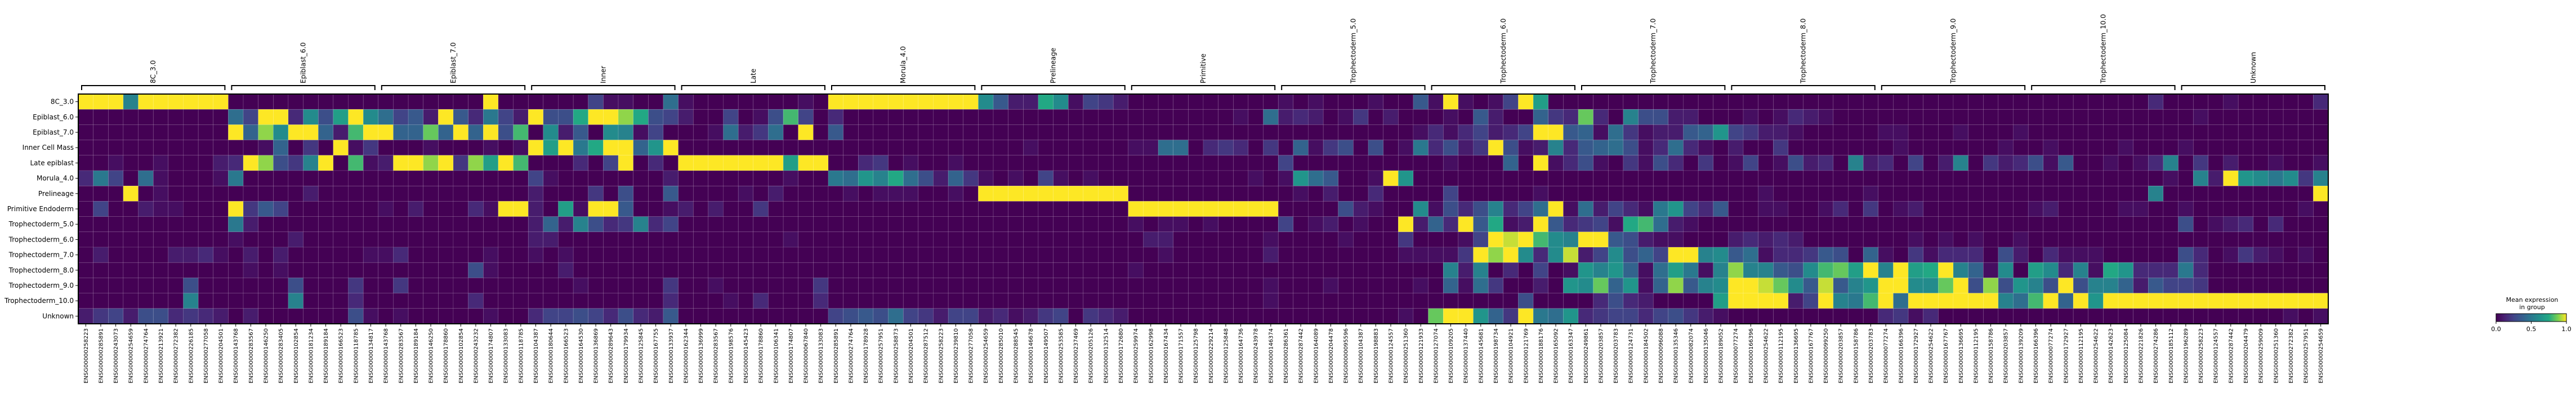 This screenshot has width=2576, height=397. Describe the element at coordinates (1781, 356) in the screenshot. I see `gene-label: ENSG00000112195` at that location.